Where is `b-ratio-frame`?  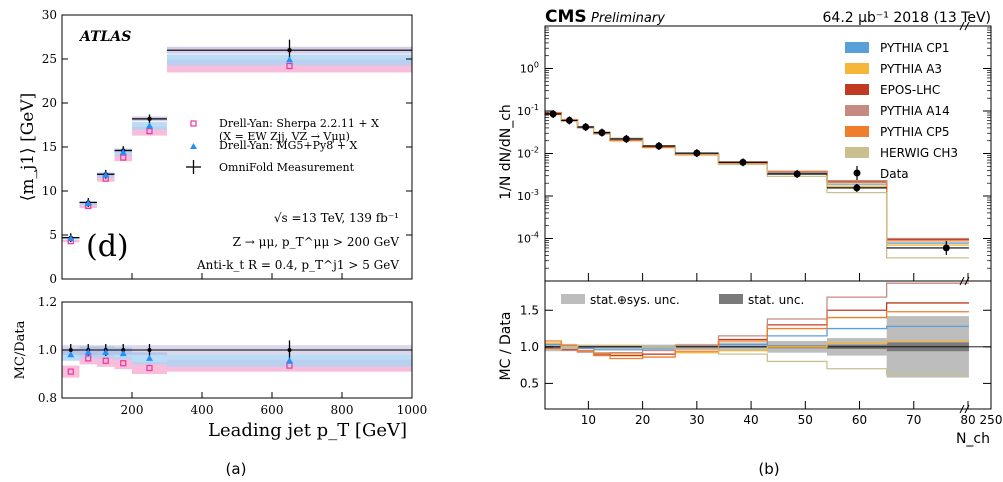 b-ratio-frame is located at coordinates (768, 345).